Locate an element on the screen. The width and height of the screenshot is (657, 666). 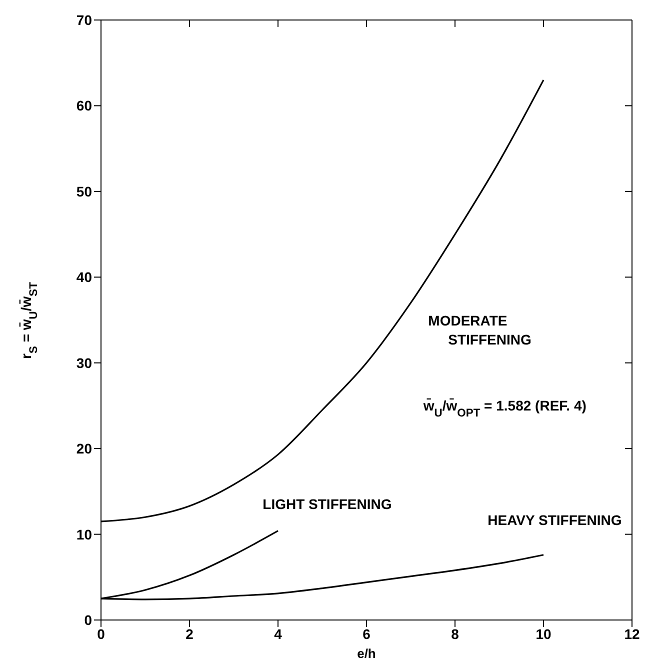
y-tick-label: 50 is located at coordinates (84, 191).